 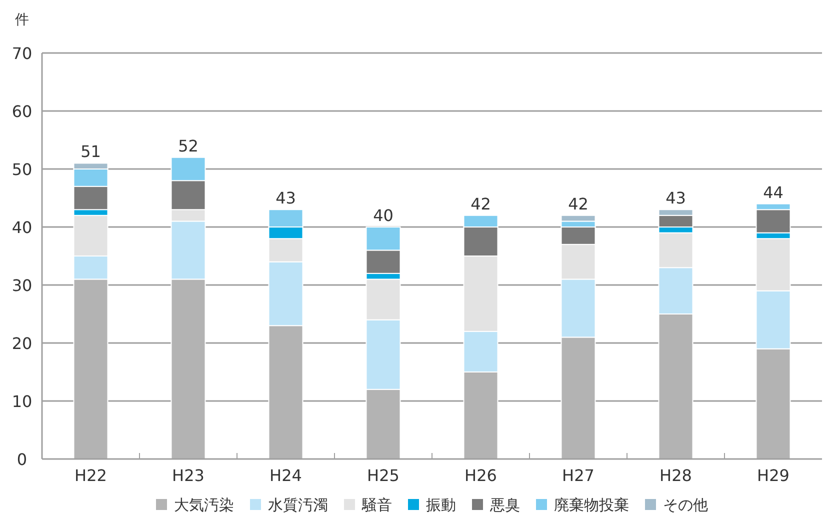 What do you see at coordinates (22, 285) in the screenshot?
I see `y-tick-label: 30` at bounding box center [22, 285].